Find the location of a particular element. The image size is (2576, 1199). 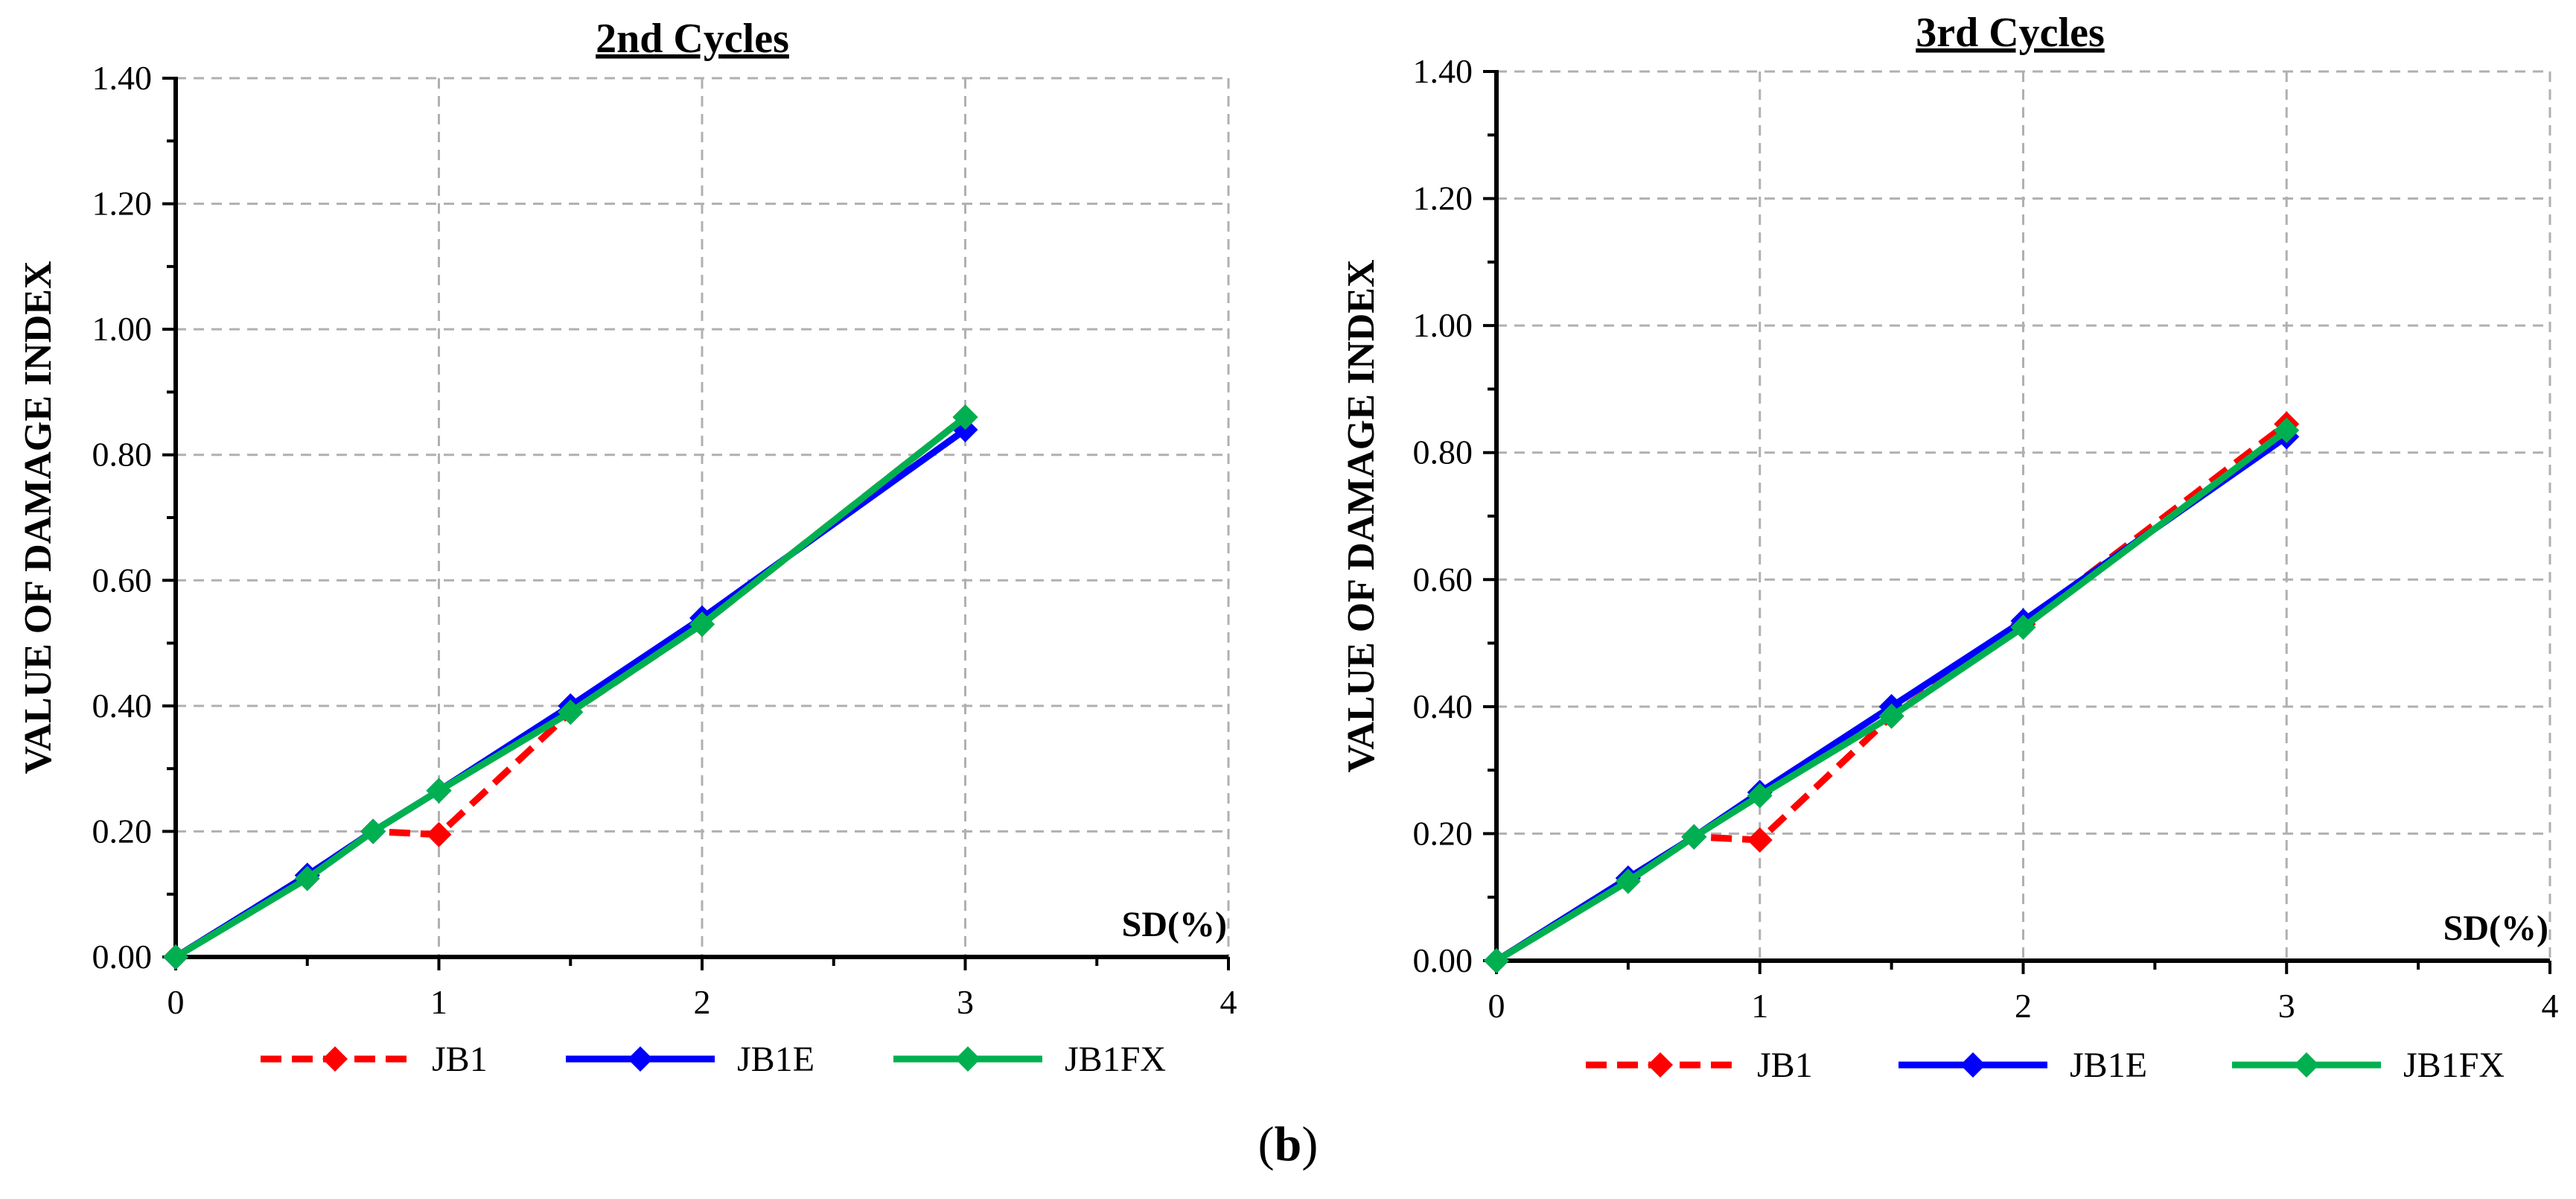

caption-close: ) is located at coordinates (1309, 1144).